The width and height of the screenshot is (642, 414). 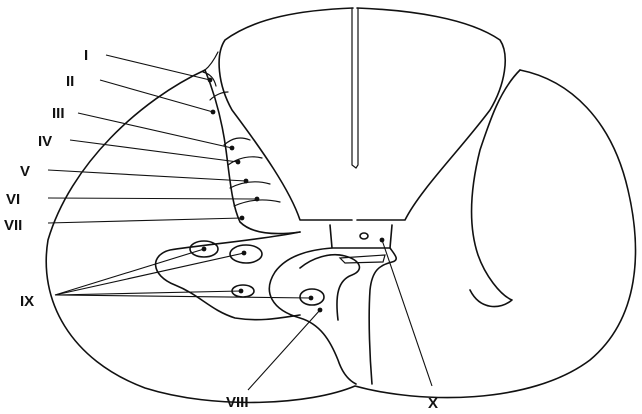 What do you see at coordinates (152, 198) in the screenshot?
I see `leader-vi` at bounding box center [152, 198].